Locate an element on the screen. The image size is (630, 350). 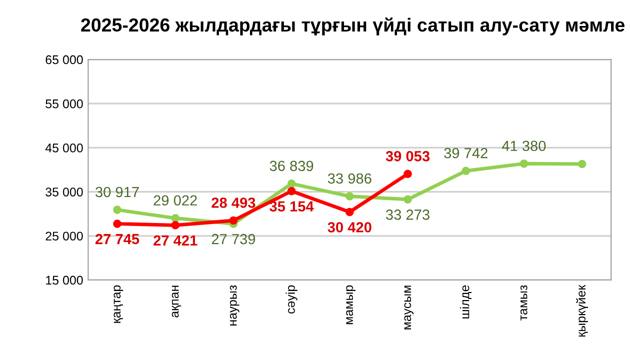
y-tick-label: 15 000 is located at coordinates (64, 280).